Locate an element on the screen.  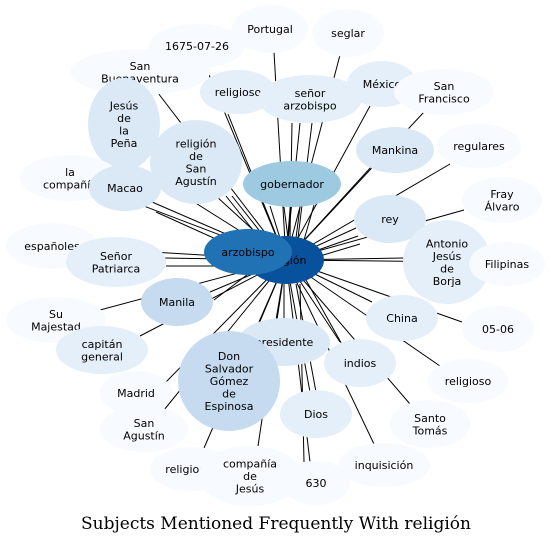
node-compania-jesus: compañía de Jesús is located at coordinates (250, 476).